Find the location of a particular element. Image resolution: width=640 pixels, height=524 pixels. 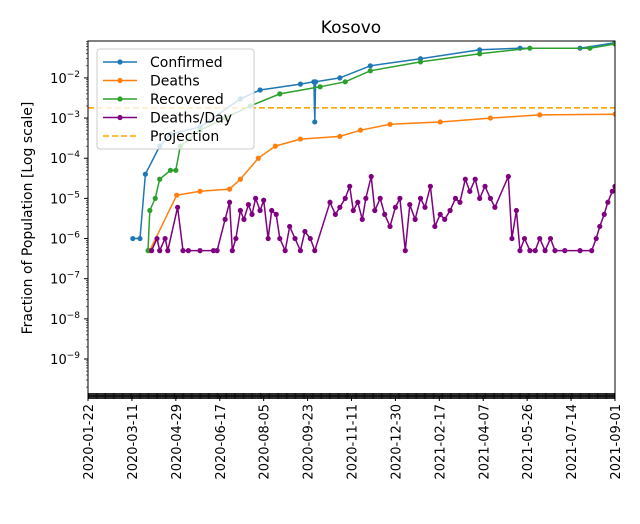

x-tick-label: 2020-09-23 is located at coordinates (309, 442).